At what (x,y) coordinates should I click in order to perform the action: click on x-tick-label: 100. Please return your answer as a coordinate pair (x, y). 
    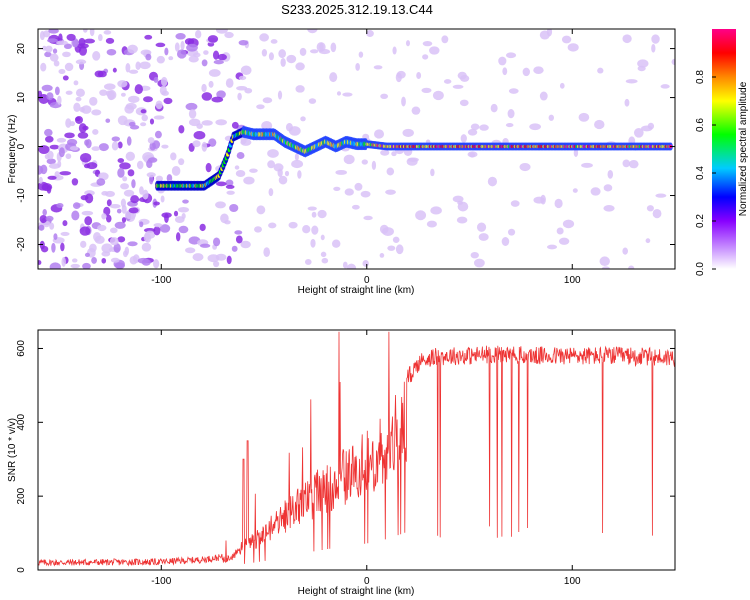
    Looking at the image, I should click on (572, 581).